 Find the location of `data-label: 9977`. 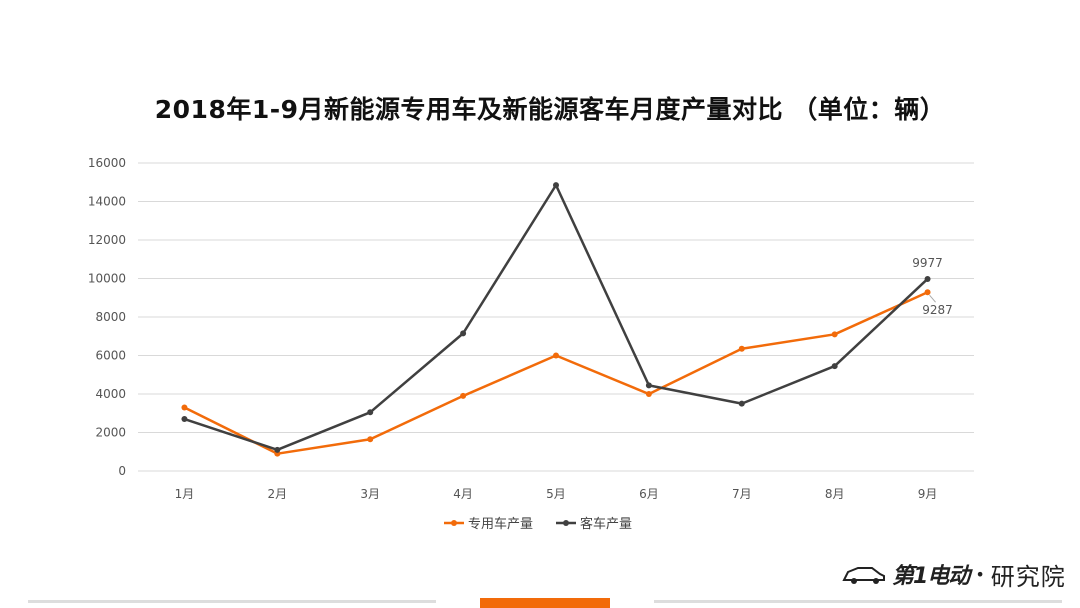

data-label: 9977 is located at coordinates (927, 263).